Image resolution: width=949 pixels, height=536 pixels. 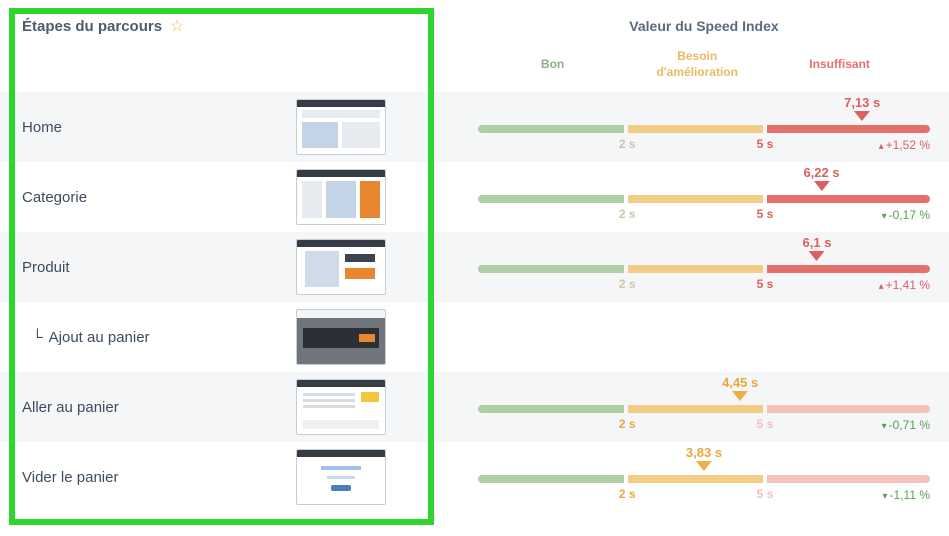 I want to click on step-label: Categorie, so click(x=55, y=197).